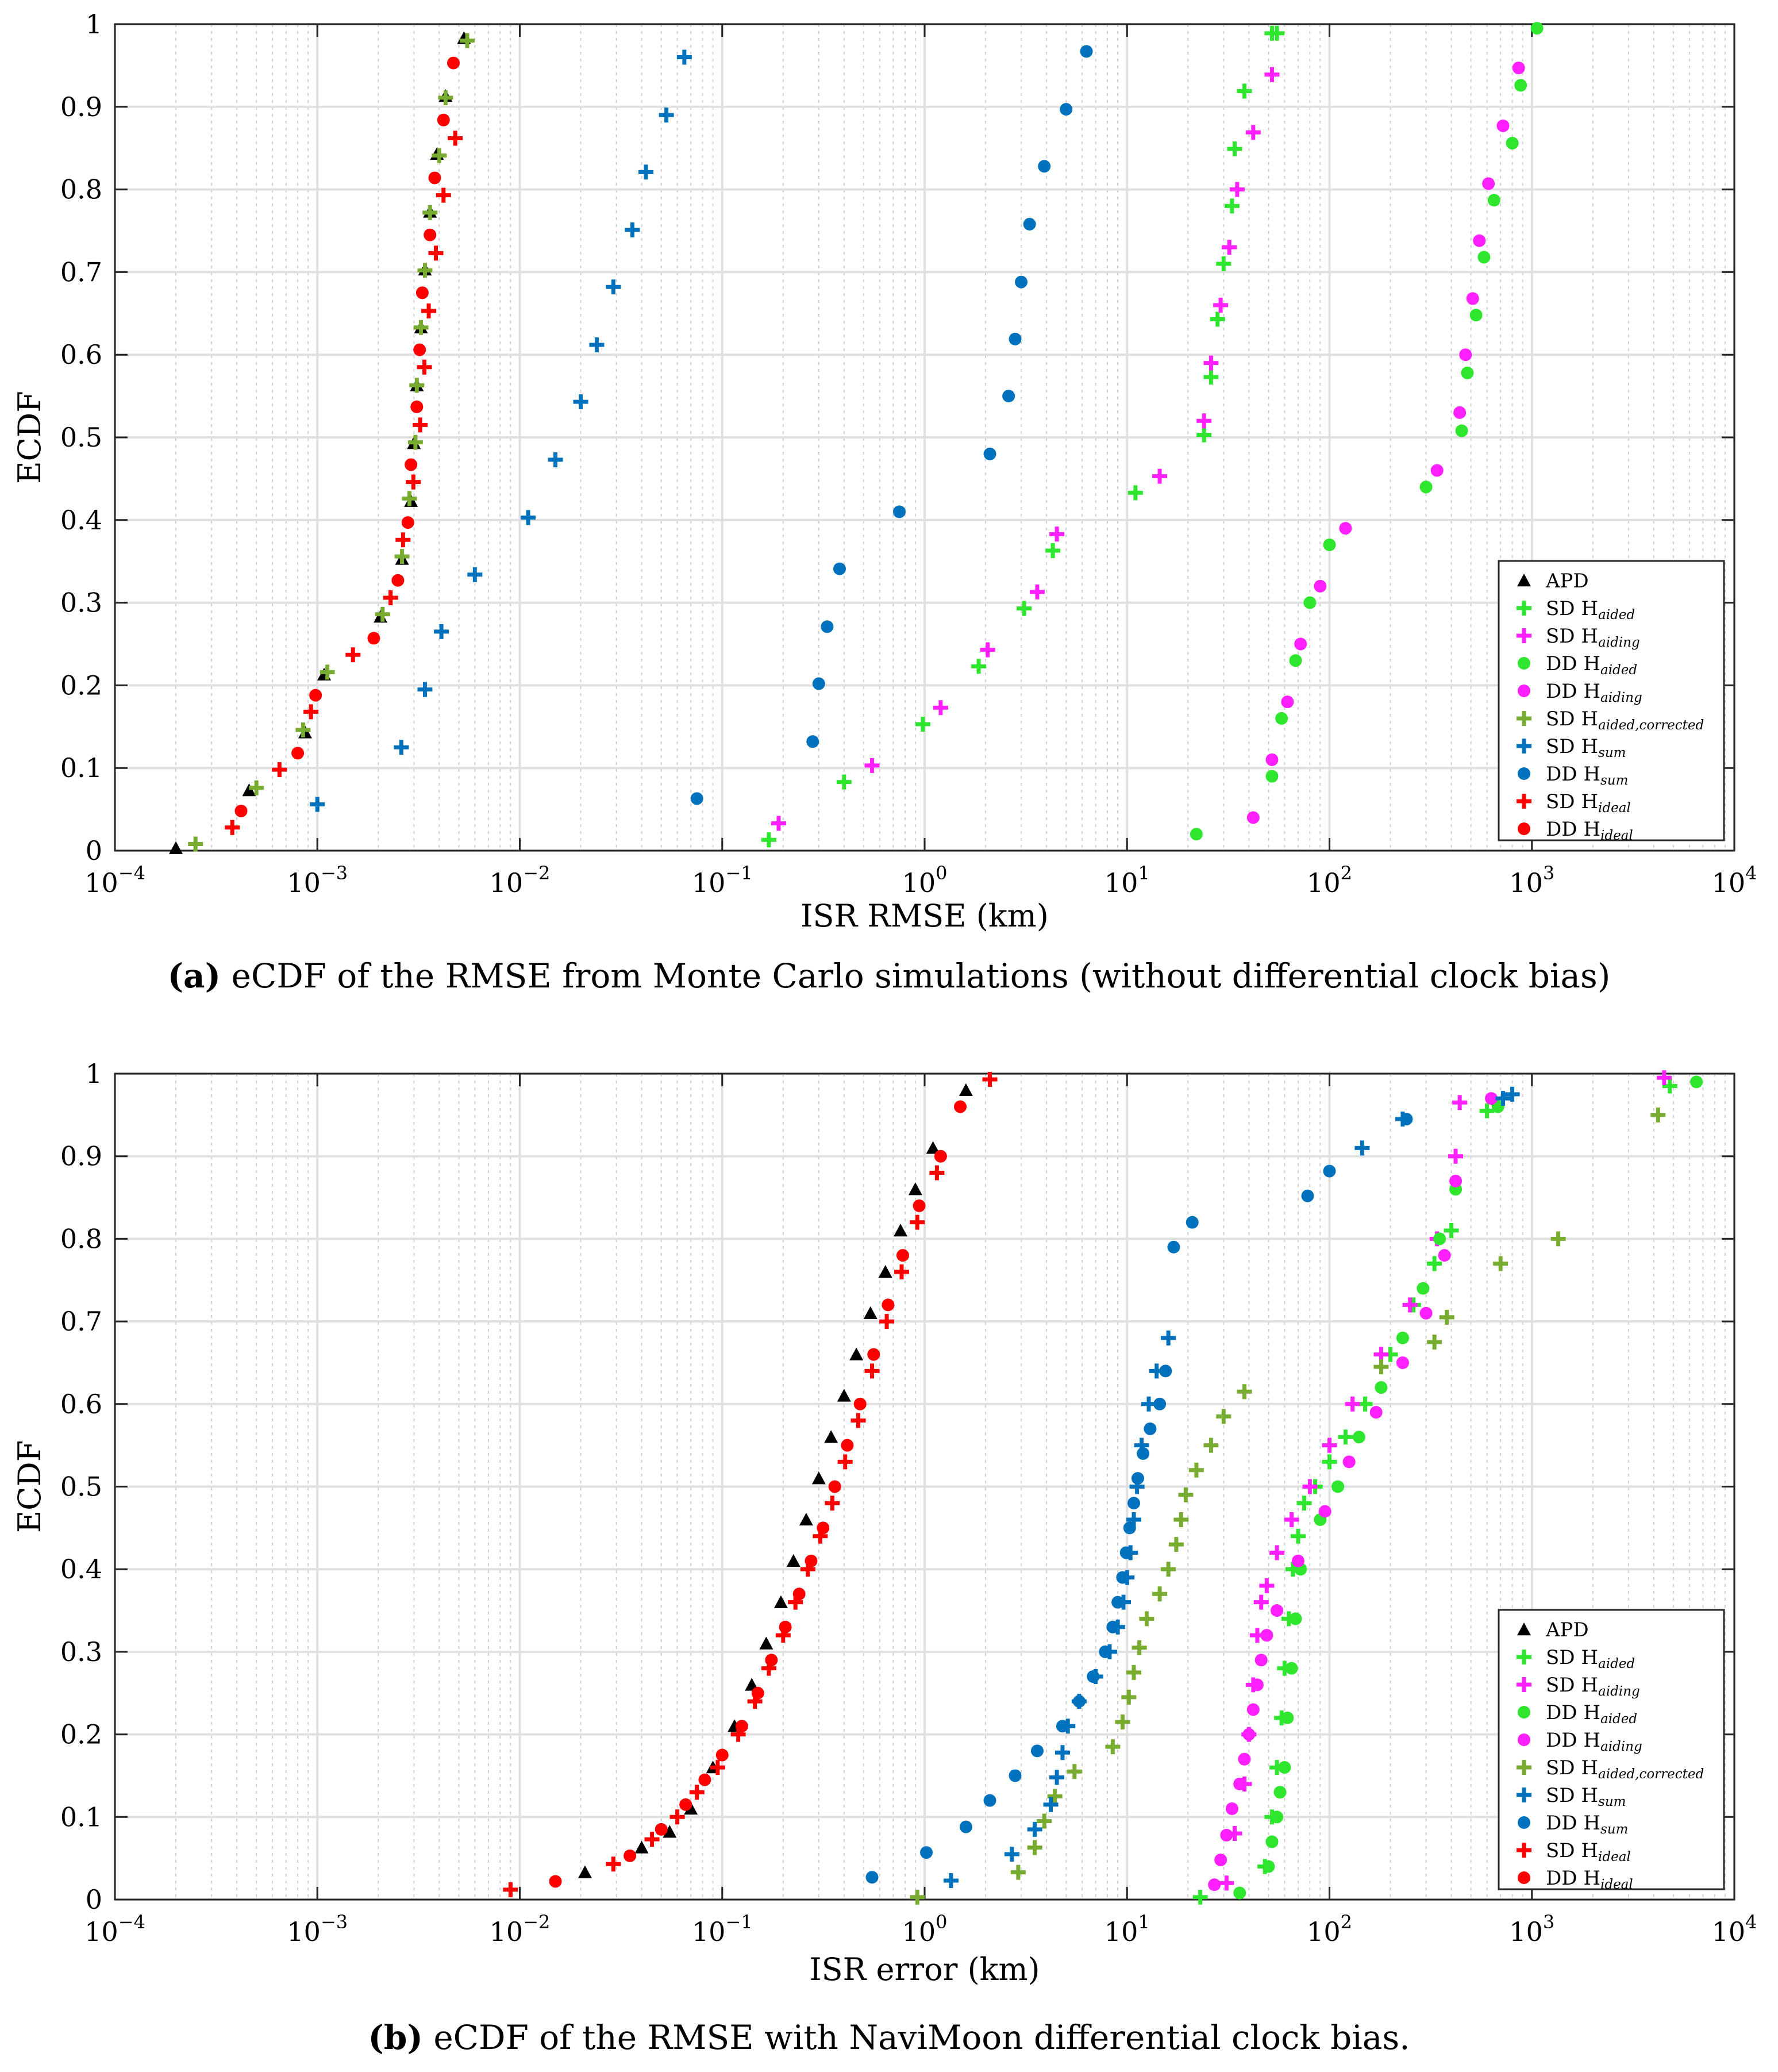  Describe the element at coordinates (1587, 1824) in the screenshot. I see `legend-label-dd_sum: DD Hsum` at that location.